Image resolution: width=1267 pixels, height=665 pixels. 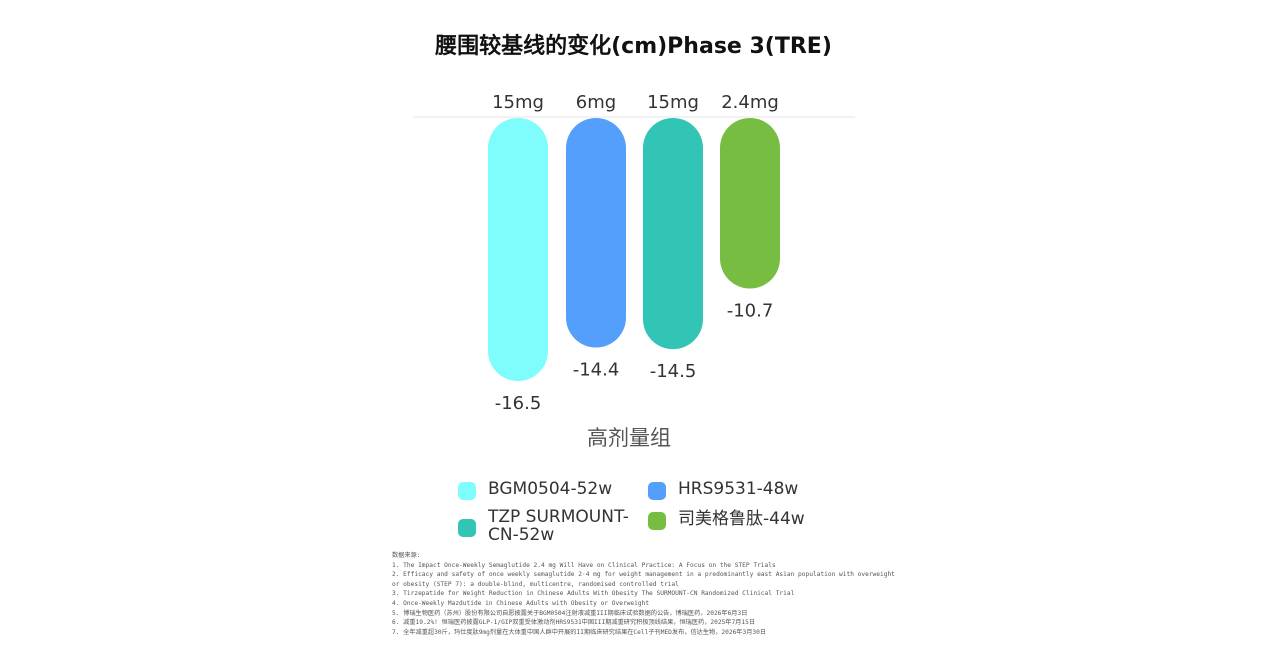 What do you see at coordinates (738, 489) in the screenshot?
I see `legend-label: HRS9531-48w` at bounding box center [738, 489].